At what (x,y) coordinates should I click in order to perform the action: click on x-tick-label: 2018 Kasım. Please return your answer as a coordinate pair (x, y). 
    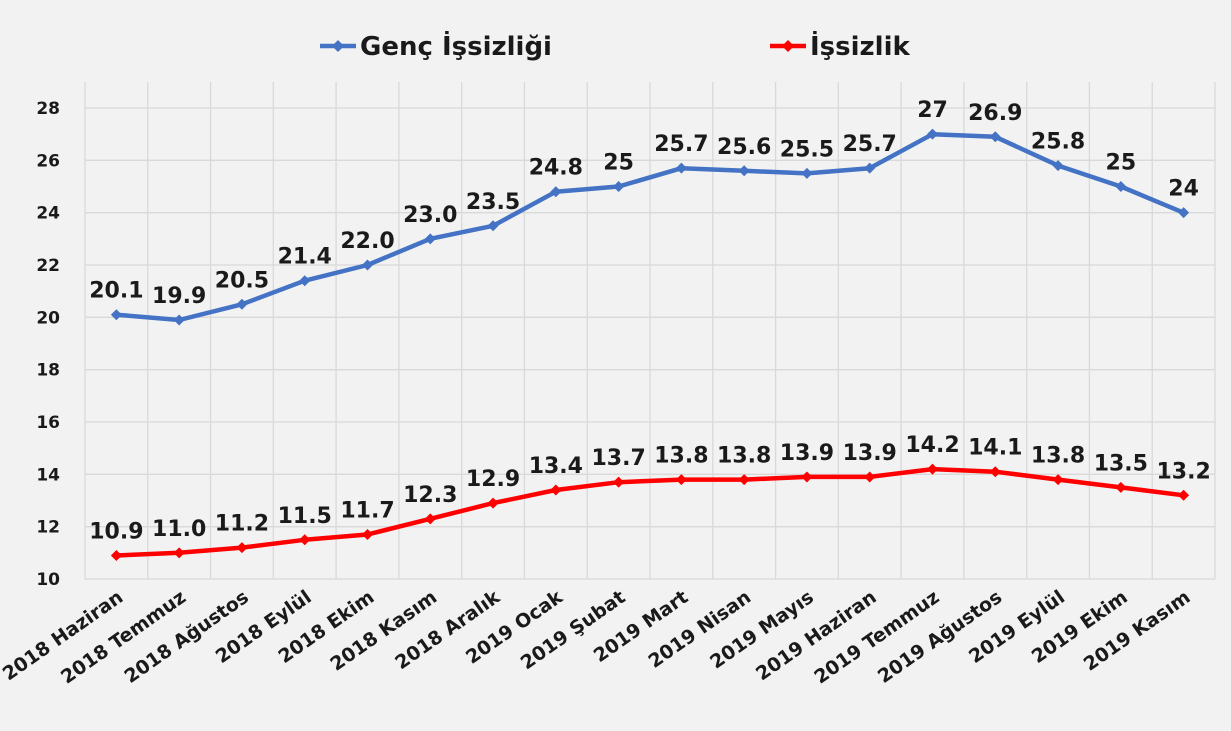
    Looking at the image, I should click on (383, 631).